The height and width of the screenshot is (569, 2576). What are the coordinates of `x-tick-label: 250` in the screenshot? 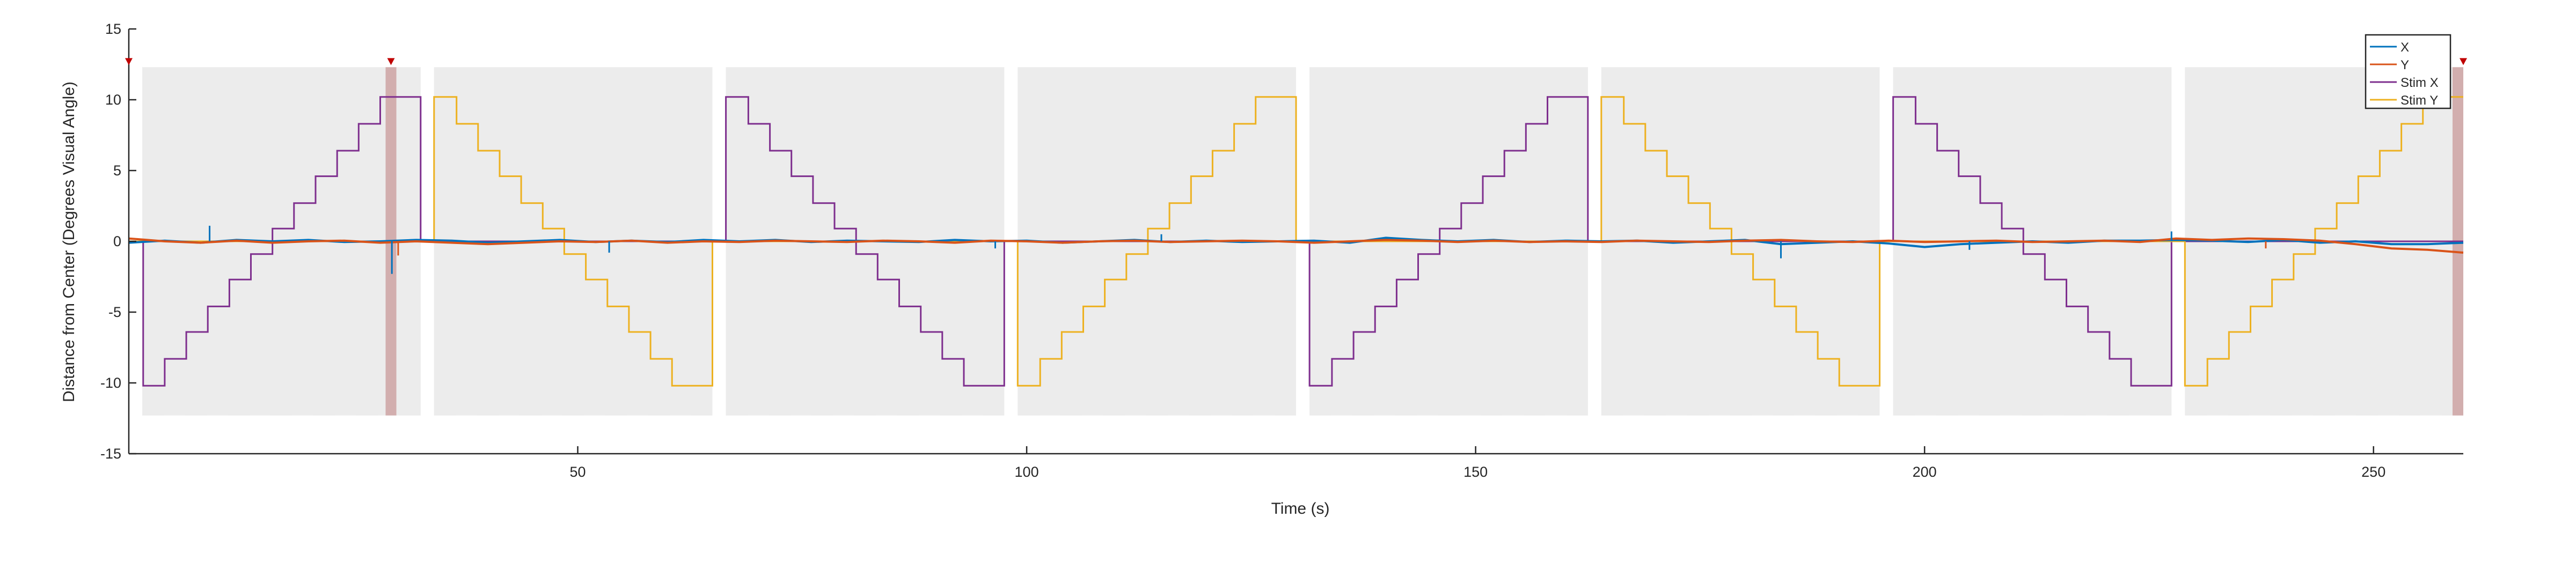 It's located at (2373, 472).